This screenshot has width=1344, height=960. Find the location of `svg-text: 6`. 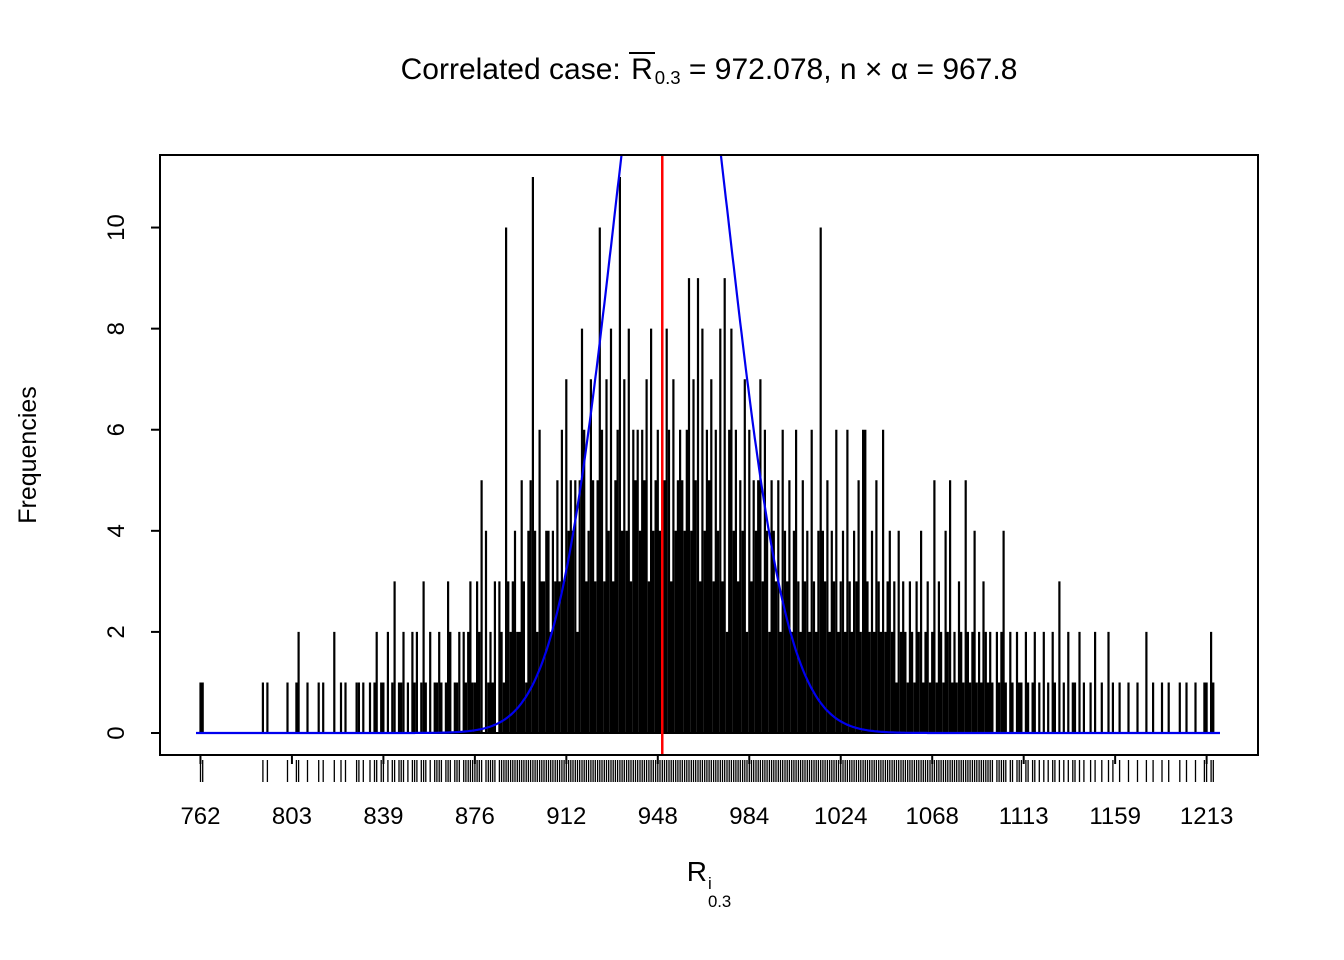

svg-text: 6 is located at coordinates (116, 429).